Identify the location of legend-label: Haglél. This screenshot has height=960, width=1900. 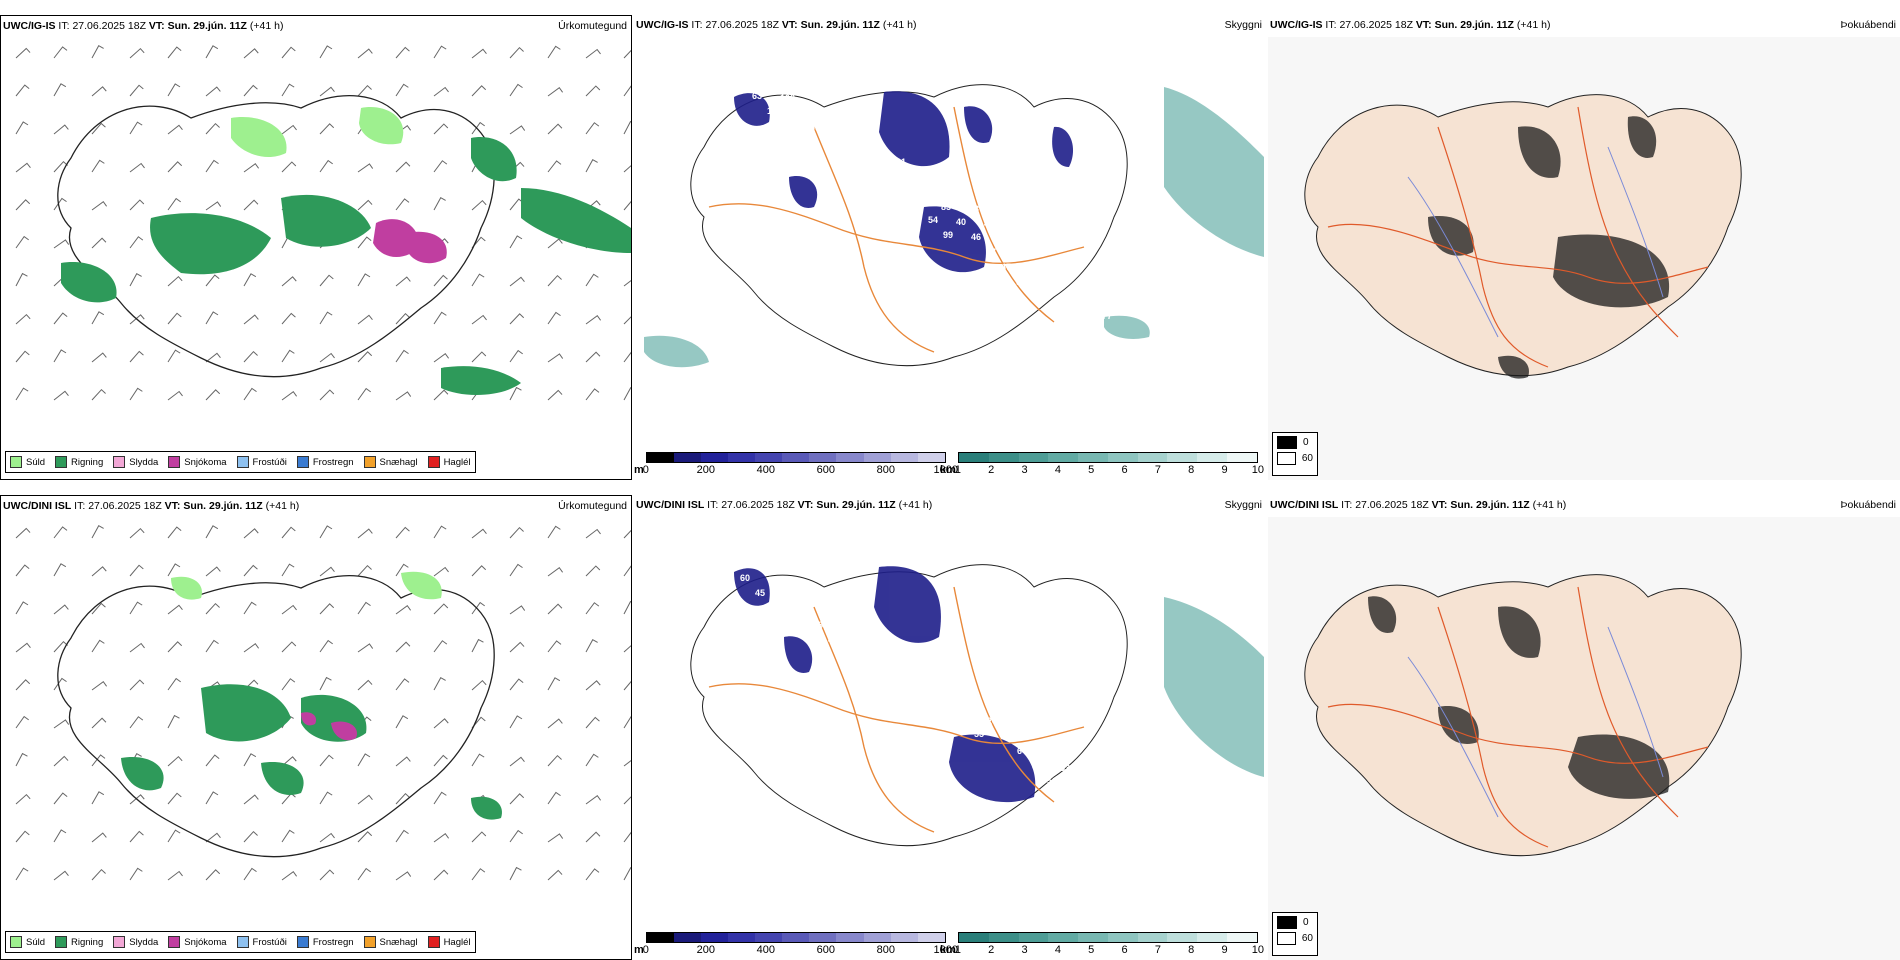
(457, 462).